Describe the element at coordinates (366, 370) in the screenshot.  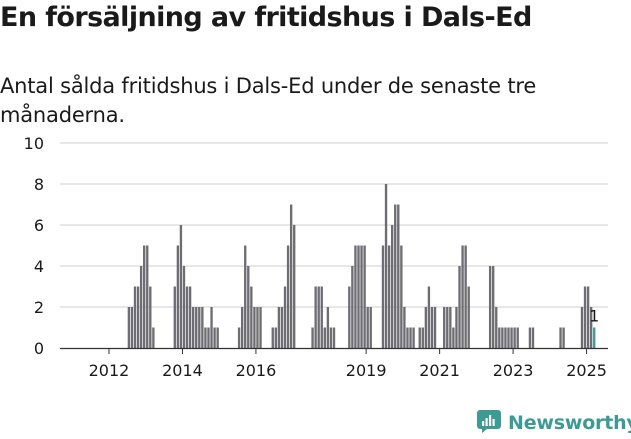
I see `x-tick-label: 2019` at that location.